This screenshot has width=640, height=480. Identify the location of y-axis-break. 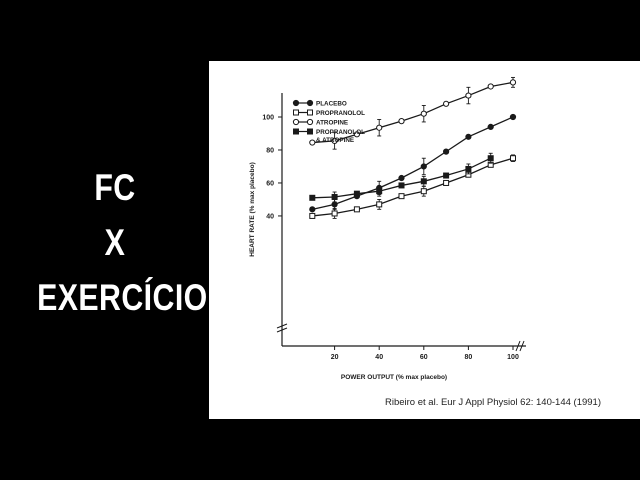
(282, 328).